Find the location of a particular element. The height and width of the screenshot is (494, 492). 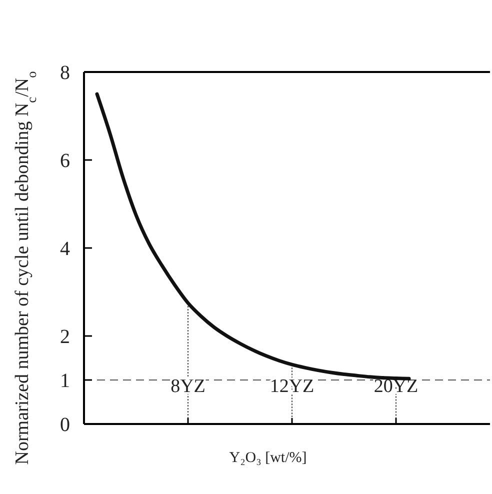

y-tick-label: 4 is located at coordinates (65, 249).